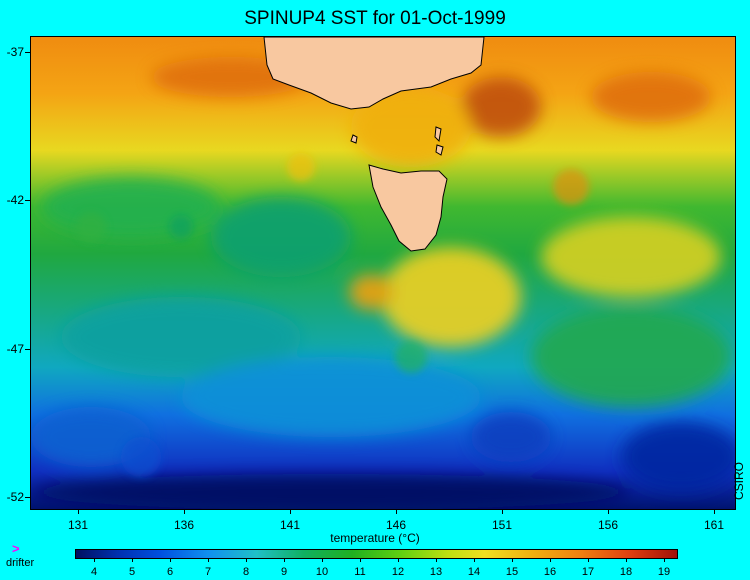 This screenshot has height=580, width=750. What do you see at coordinates (15, 497) in the screenshot?
I see `lat-tick-label: -52` at bounding box center [15, 497].